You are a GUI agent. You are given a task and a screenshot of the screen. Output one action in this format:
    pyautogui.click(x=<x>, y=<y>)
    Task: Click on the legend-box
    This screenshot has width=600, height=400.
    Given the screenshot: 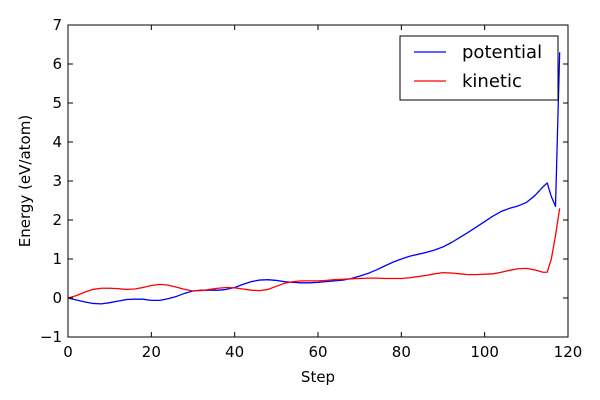 What is the action you would take?
    pyautogui.click(x=479, y=68)
    